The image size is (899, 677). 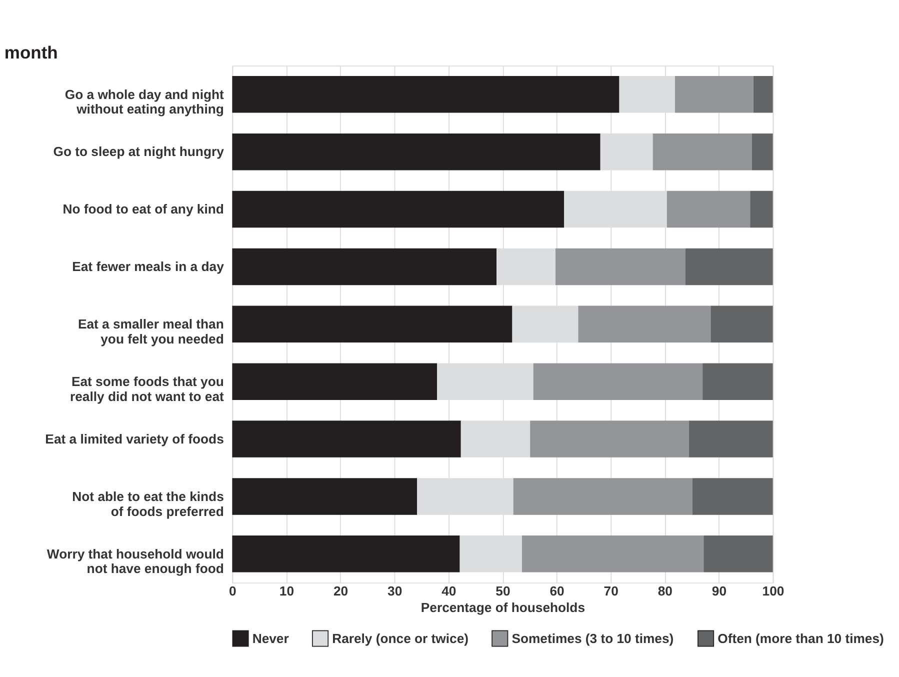 What do you see at coordinates (503, 607) in the screenshot?
I see `x-axis-title: Percentage of households` at bounding box center [503, 607].